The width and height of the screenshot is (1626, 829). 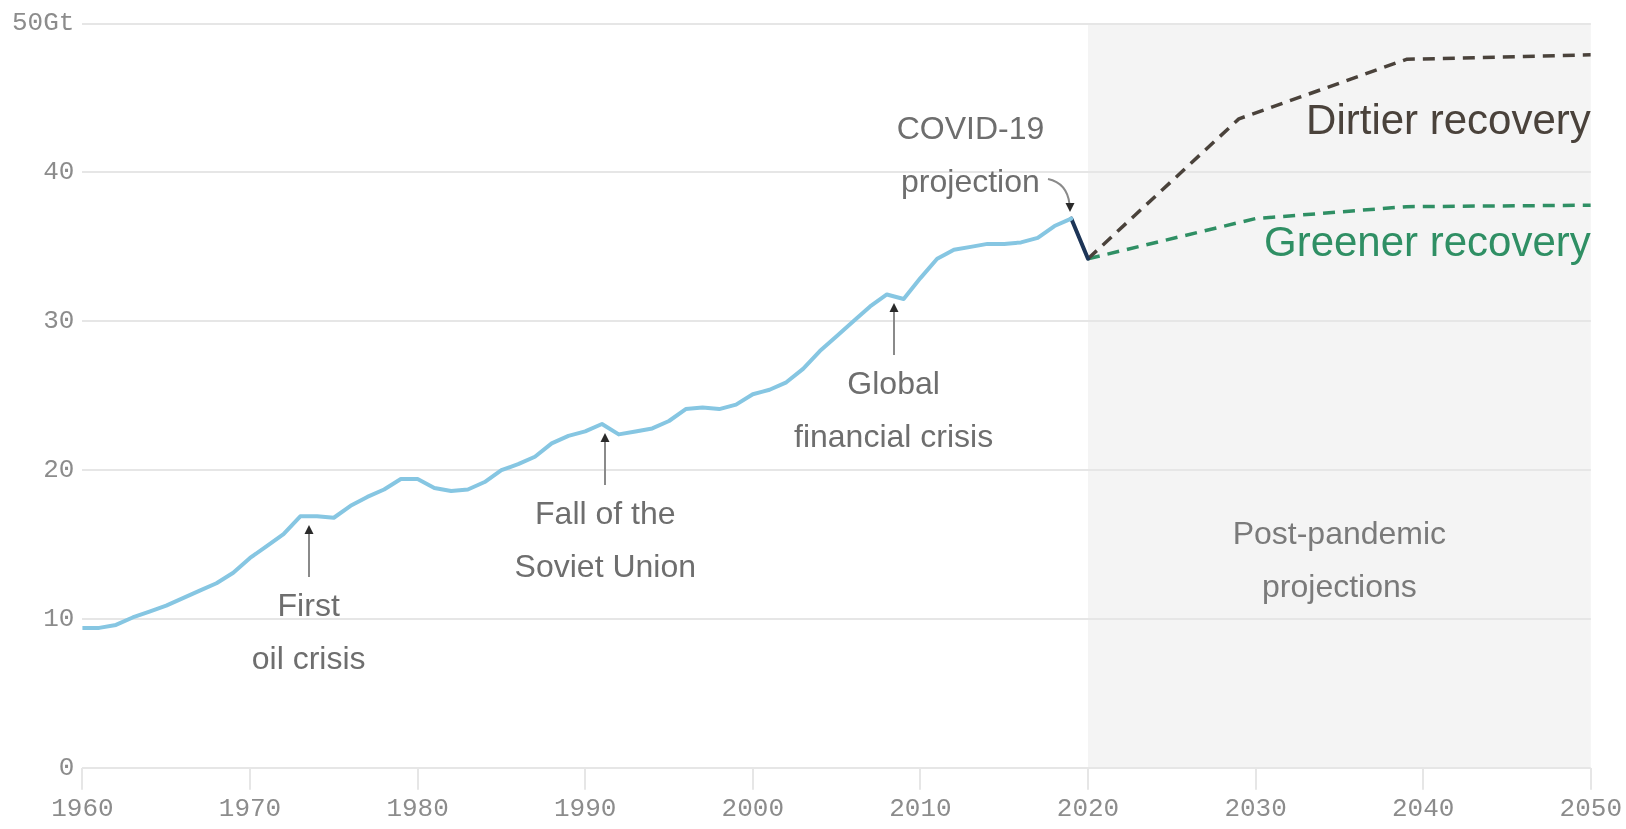 I want to click on y-tick-label: 30, so click(x=59, y=321).